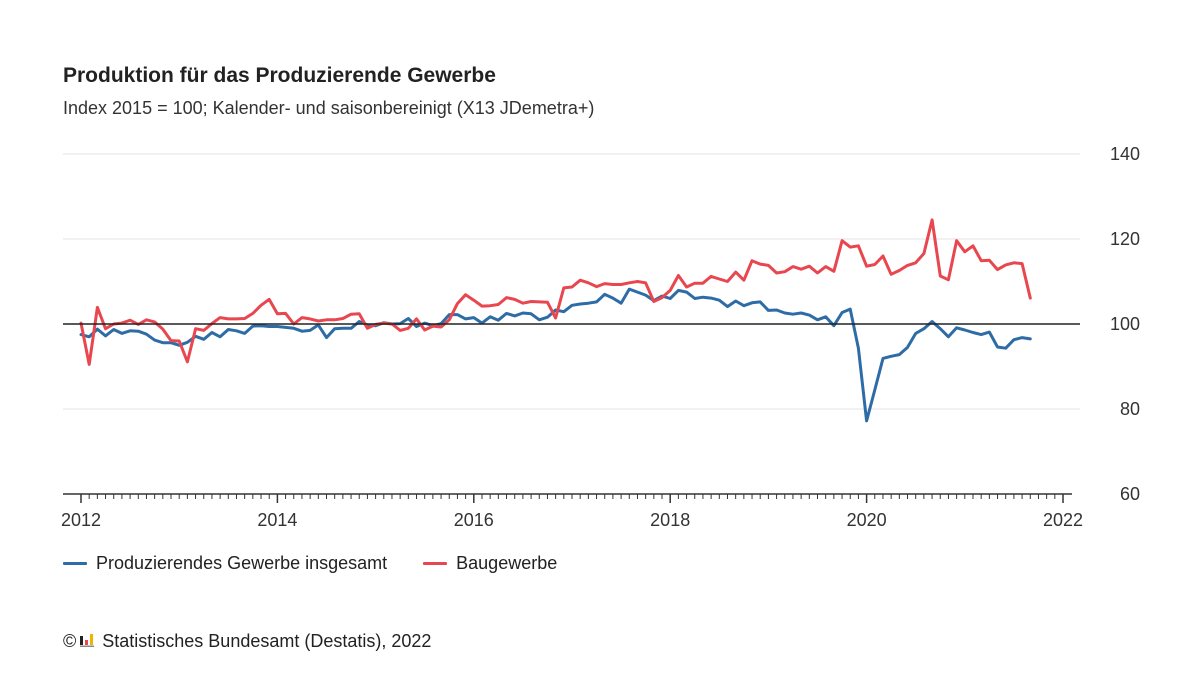 The image size is (1200, 675). I want to click on x-axis, so click(567, 498).